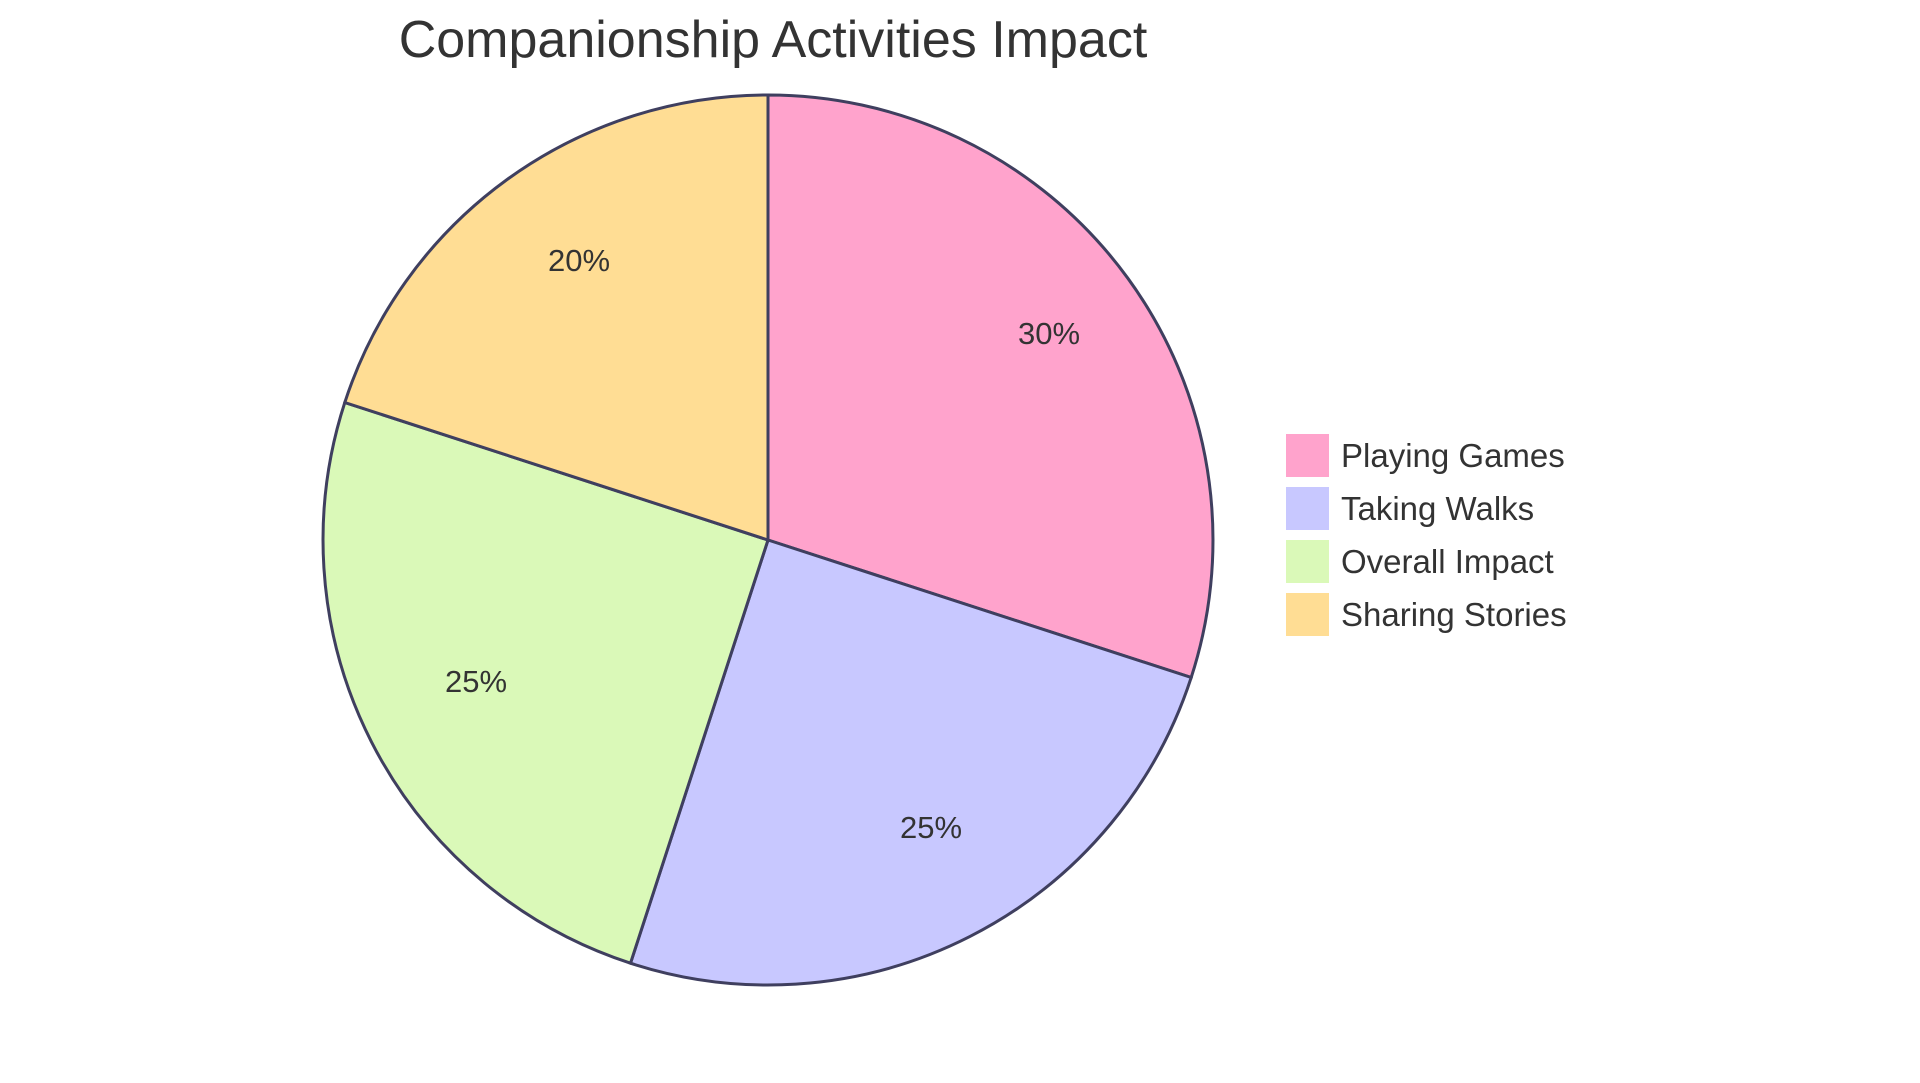 This screenshot has width=1920, height=1083. Describe the element at coordinates (476, 681) in the screenshot. I see `slice-label-overall-impact: 25%` at that location.